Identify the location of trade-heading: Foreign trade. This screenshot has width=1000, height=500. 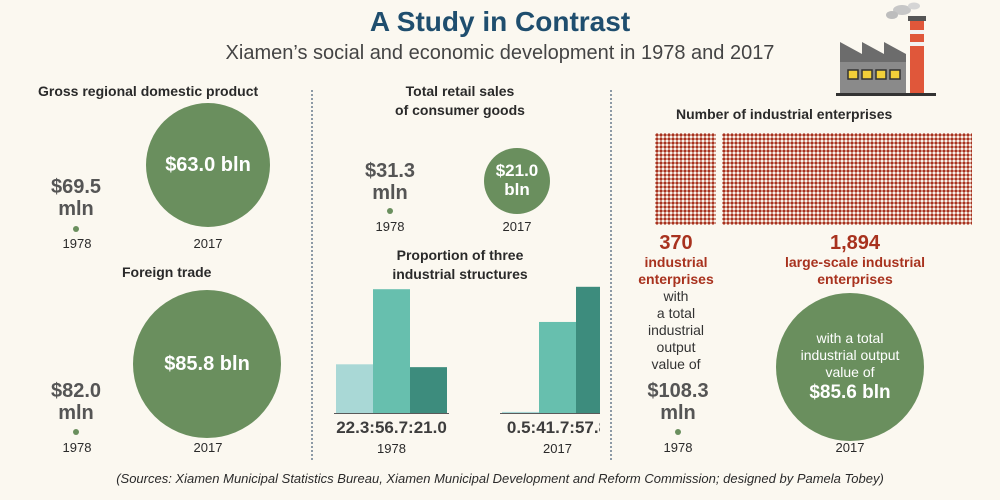
(167, 272).